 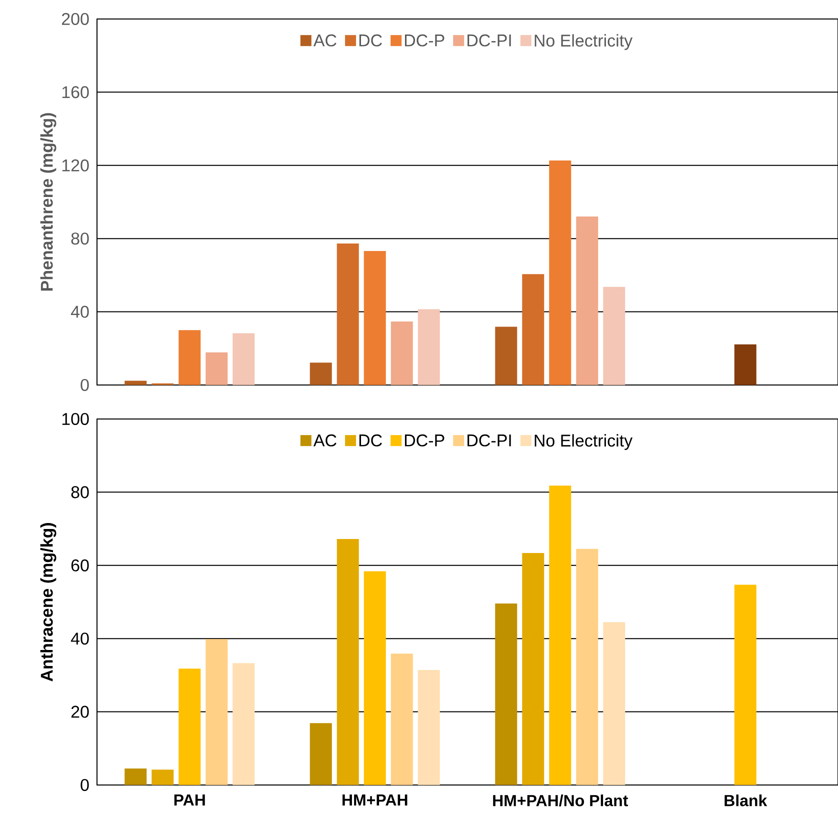 What do you see at coordinates (48, 202) in the screenshot?
I see `y-axis-title: Phenanthrene (mg/kg)` at bounding box center [48, 202].